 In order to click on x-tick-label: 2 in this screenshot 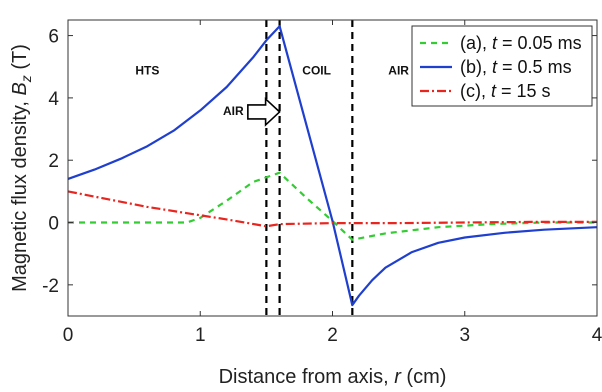, I will do `click(332, 335)`.